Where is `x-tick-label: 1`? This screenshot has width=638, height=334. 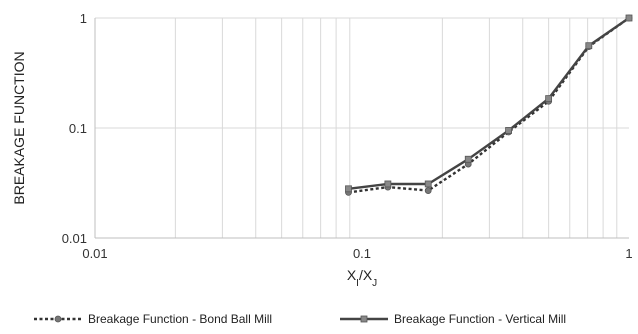
x-tick-label: 1 is located at coordinates (628, 253).